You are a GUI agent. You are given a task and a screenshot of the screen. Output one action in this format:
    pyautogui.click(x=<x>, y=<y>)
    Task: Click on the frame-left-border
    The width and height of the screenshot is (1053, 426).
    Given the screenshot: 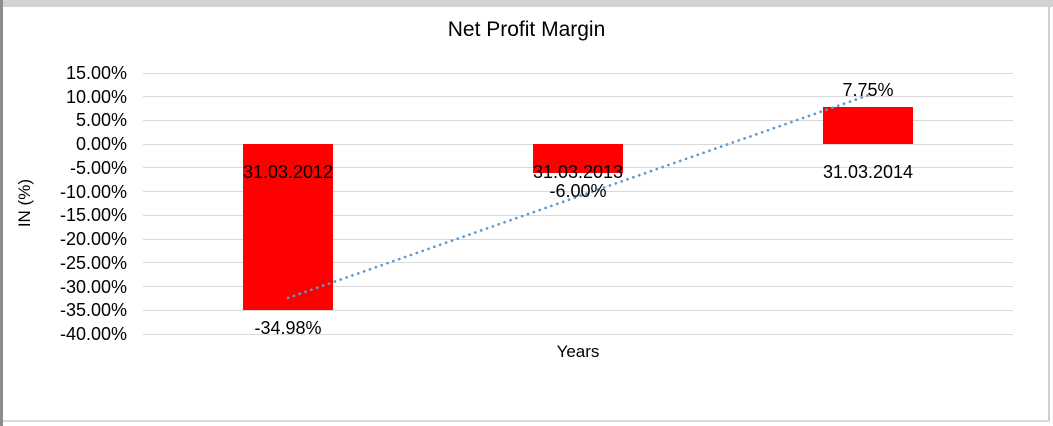 What is the action you would take?
    pyautogui.click(x=1, y=213)
    